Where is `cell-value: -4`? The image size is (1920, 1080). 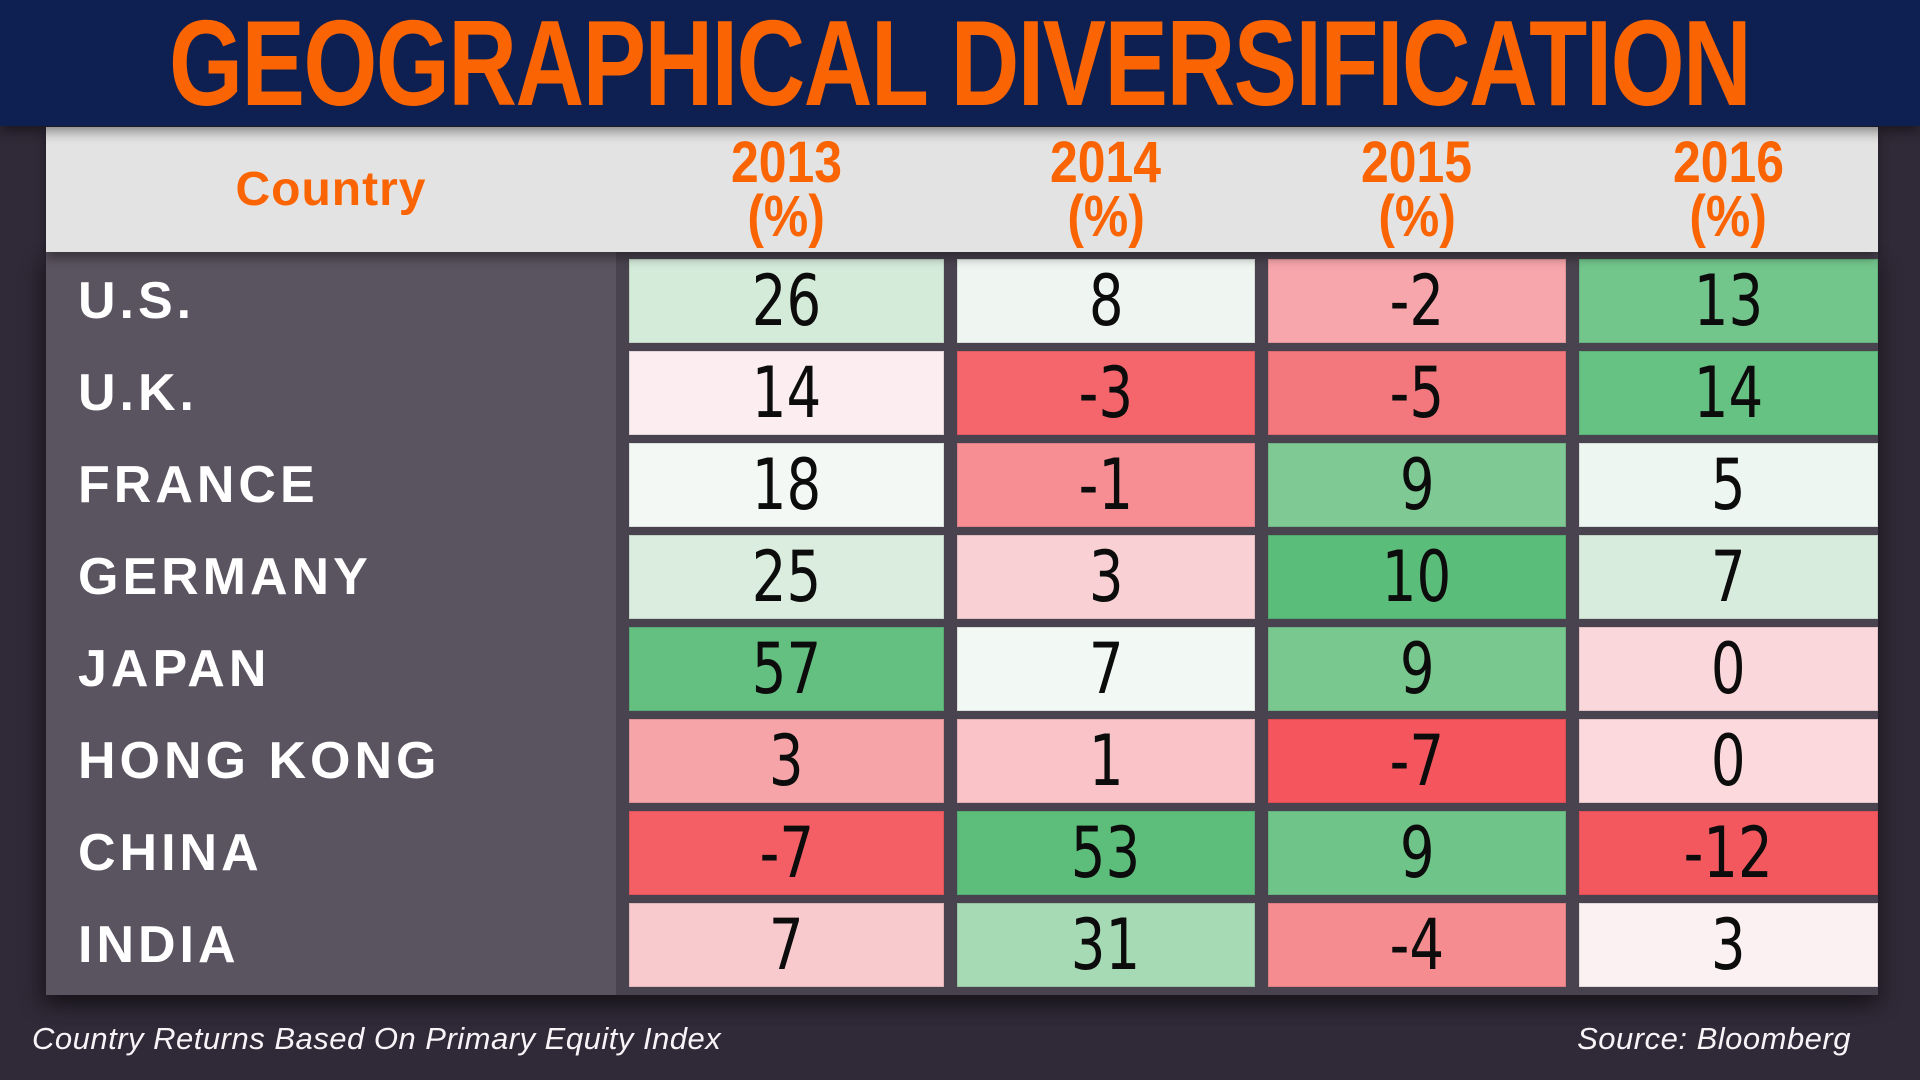
cell-value: -4 is located at coordinates (1417, 945).